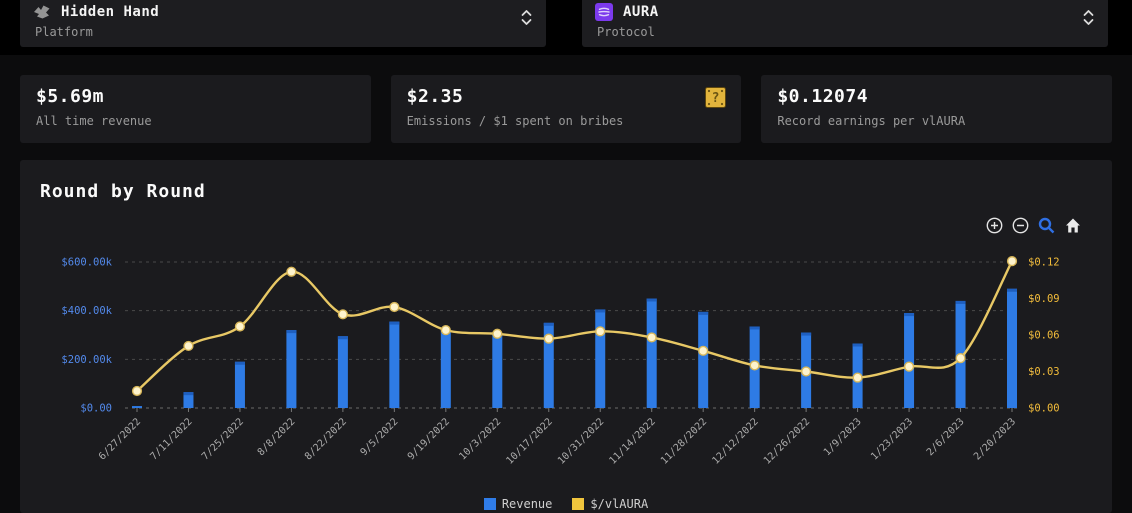 The image size is (1132, 513). What do you see at coordinates (735, 441) in the screenshot?
I see `svg-text: 12/12/2022` at bounding box center [735, 441].